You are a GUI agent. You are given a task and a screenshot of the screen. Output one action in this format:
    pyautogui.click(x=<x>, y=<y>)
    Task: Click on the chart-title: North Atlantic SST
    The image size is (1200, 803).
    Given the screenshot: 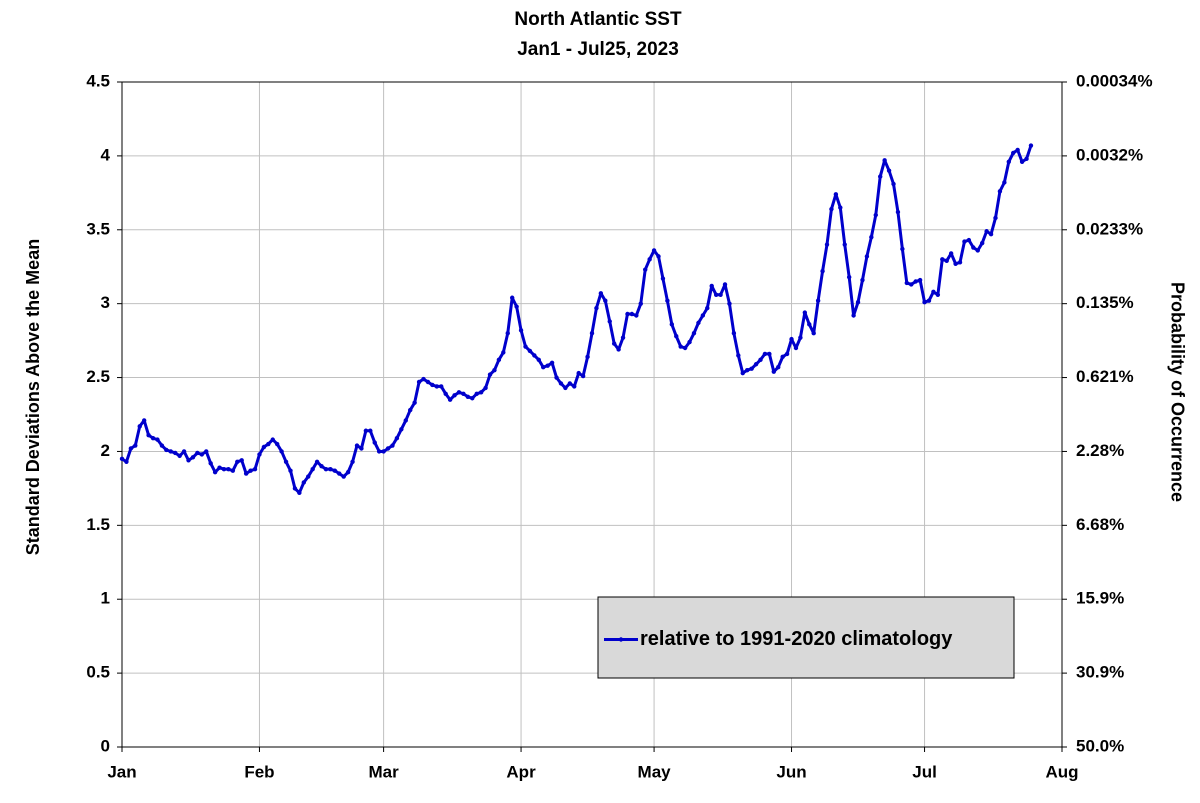 What is the action you would take?
    pyautogui.click(x=598, y=19)
    